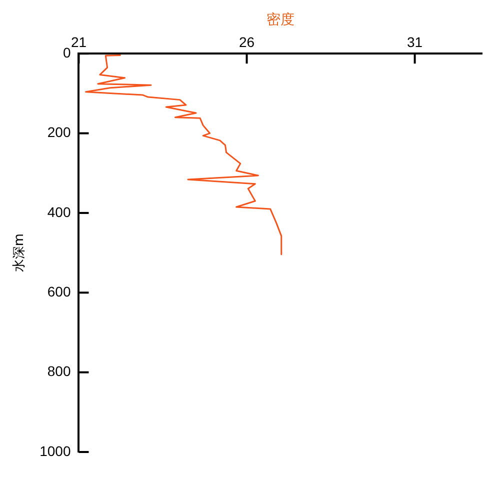 This screenshot has height=500, width=500. I want to click on y-tick-label: 400, so click(59, 212).